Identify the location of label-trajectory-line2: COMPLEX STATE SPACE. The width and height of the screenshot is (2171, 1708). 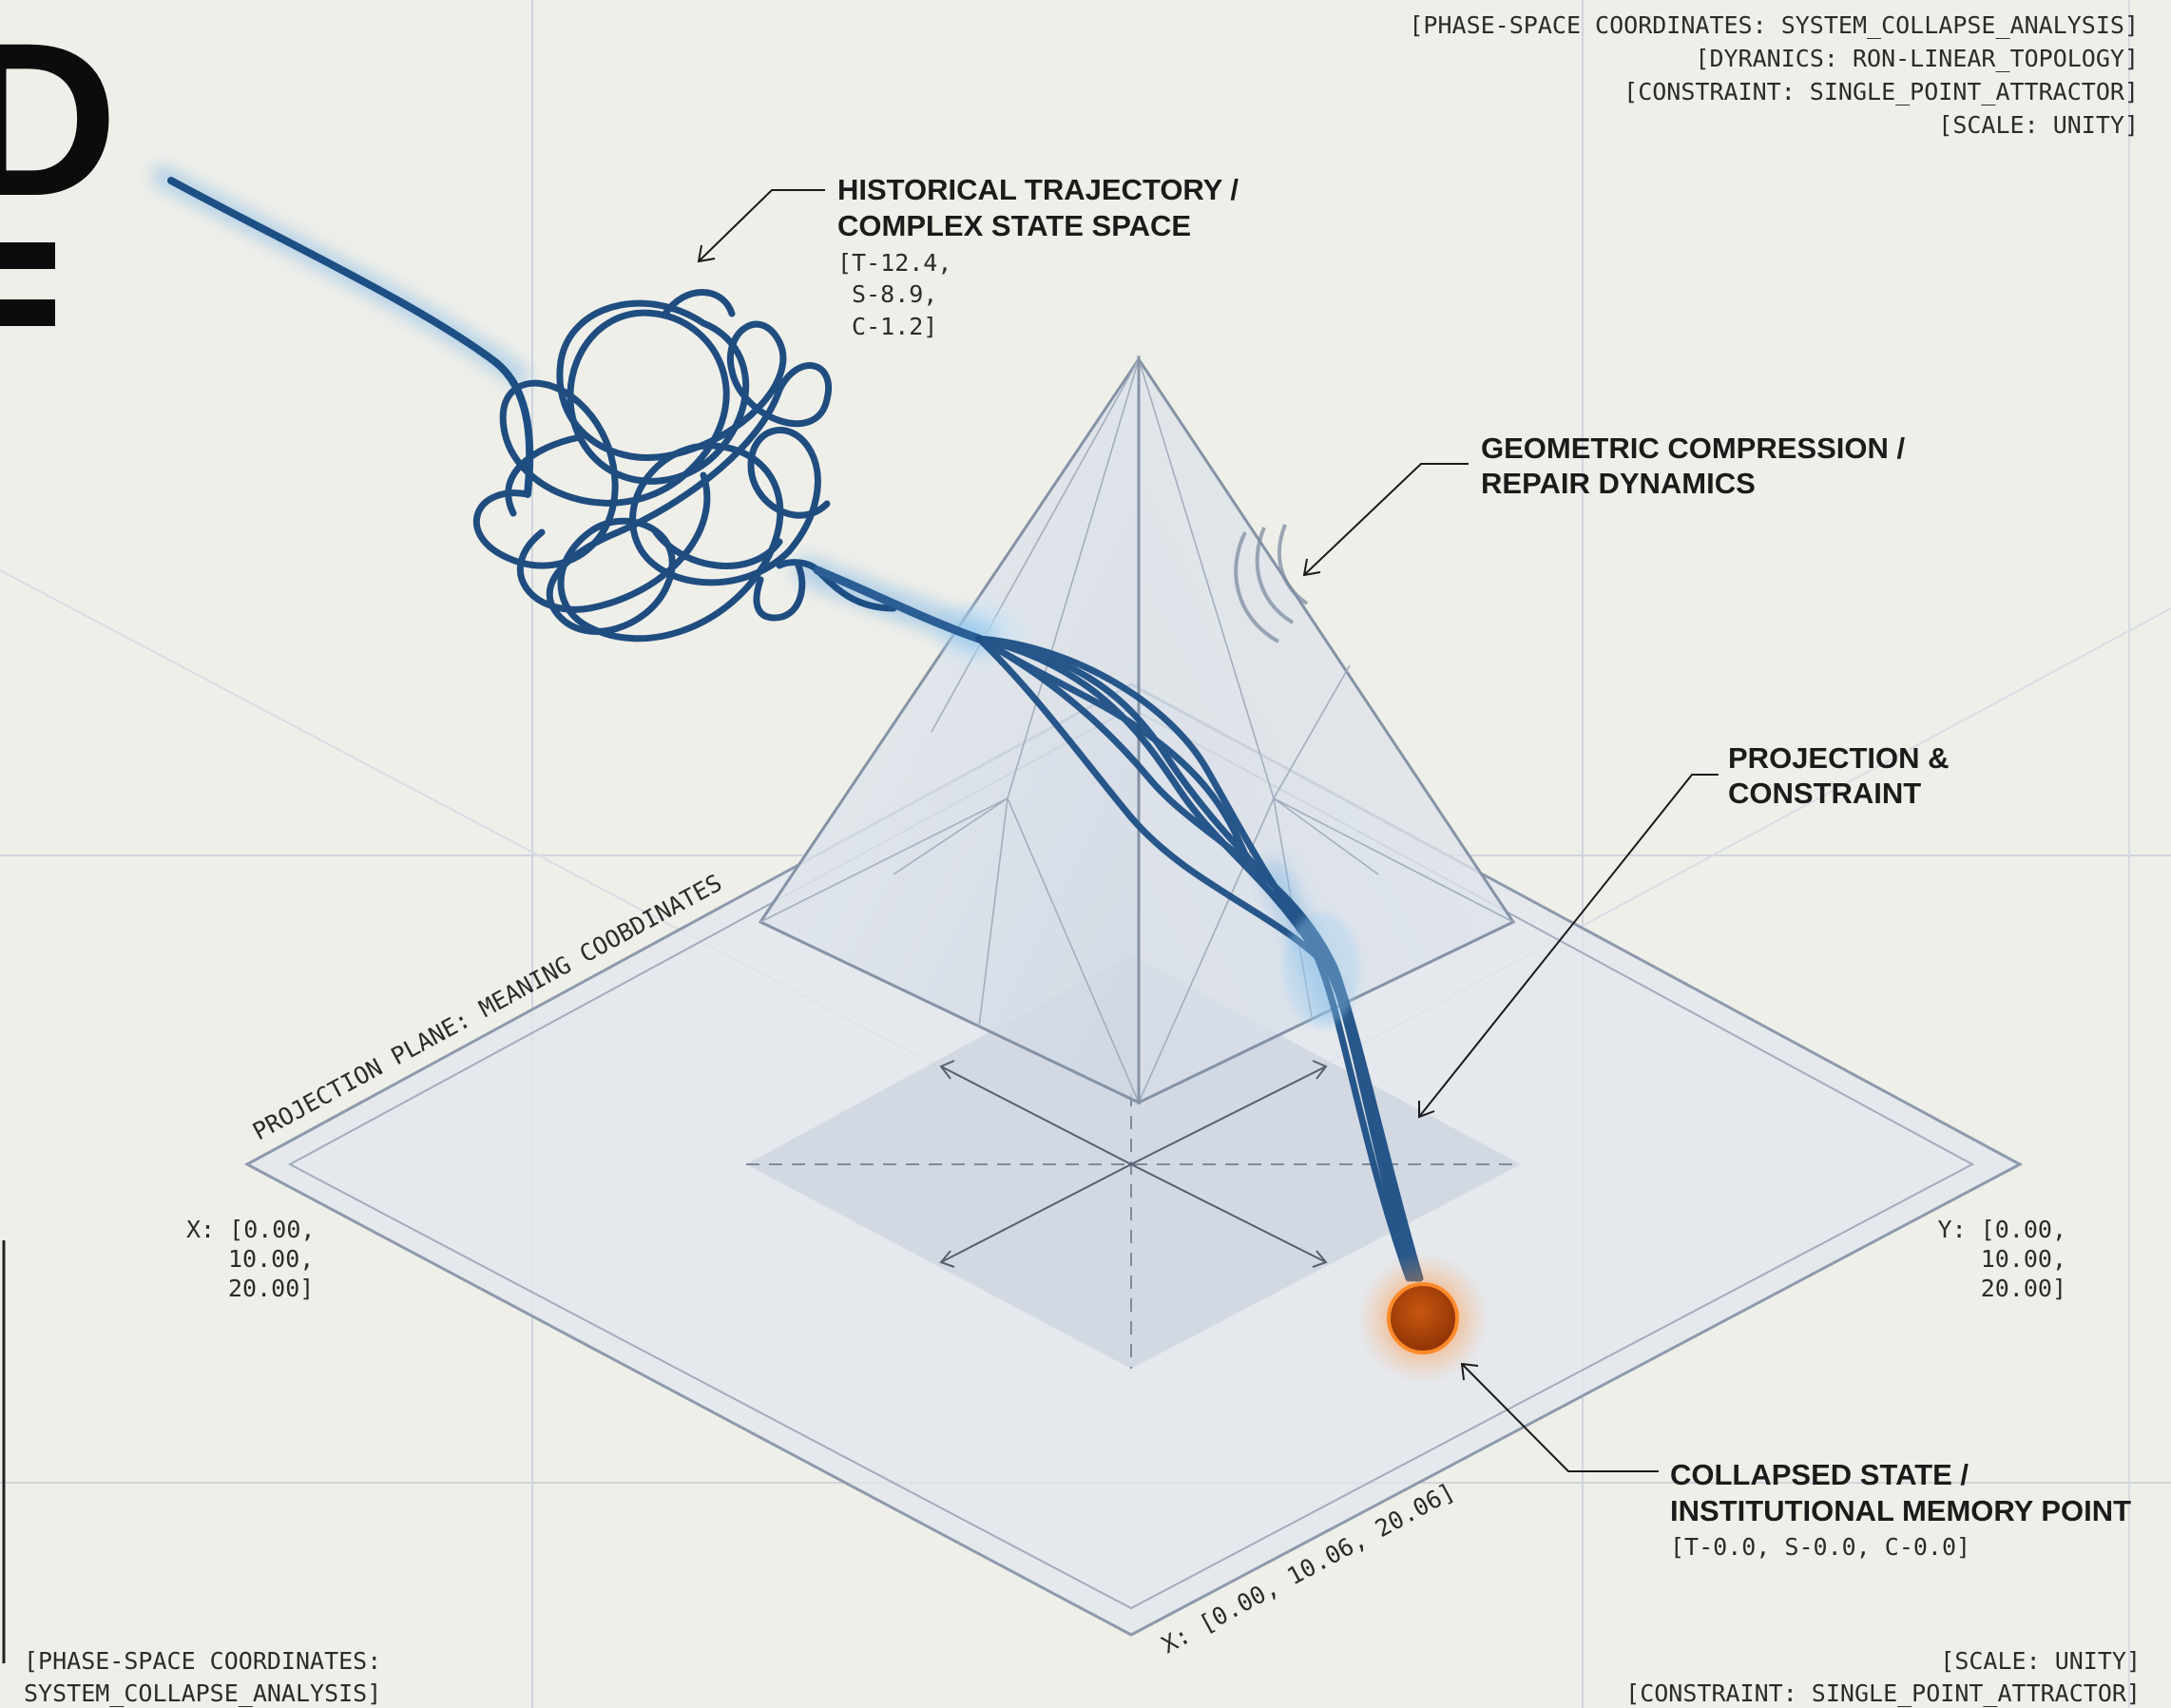
(1014, 225).